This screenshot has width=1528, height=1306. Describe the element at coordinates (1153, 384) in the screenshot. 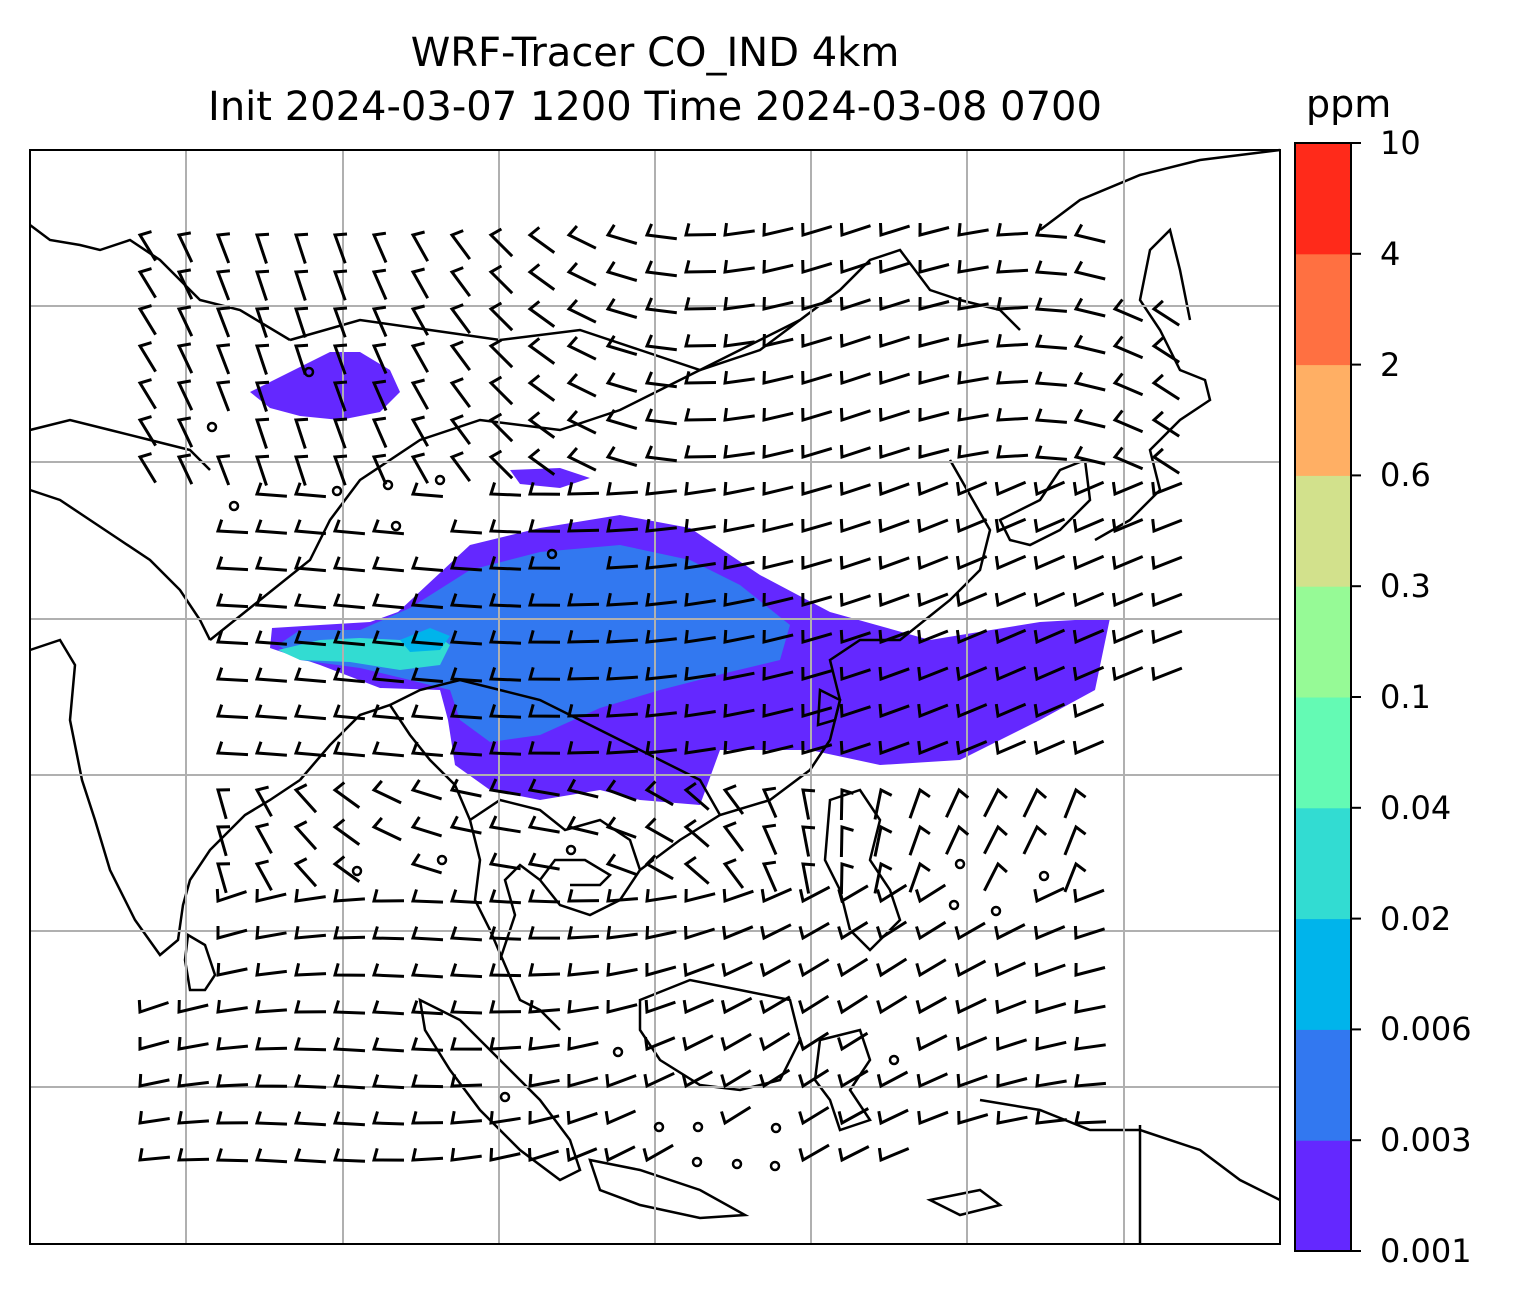

I see `coast-japan` at that location.